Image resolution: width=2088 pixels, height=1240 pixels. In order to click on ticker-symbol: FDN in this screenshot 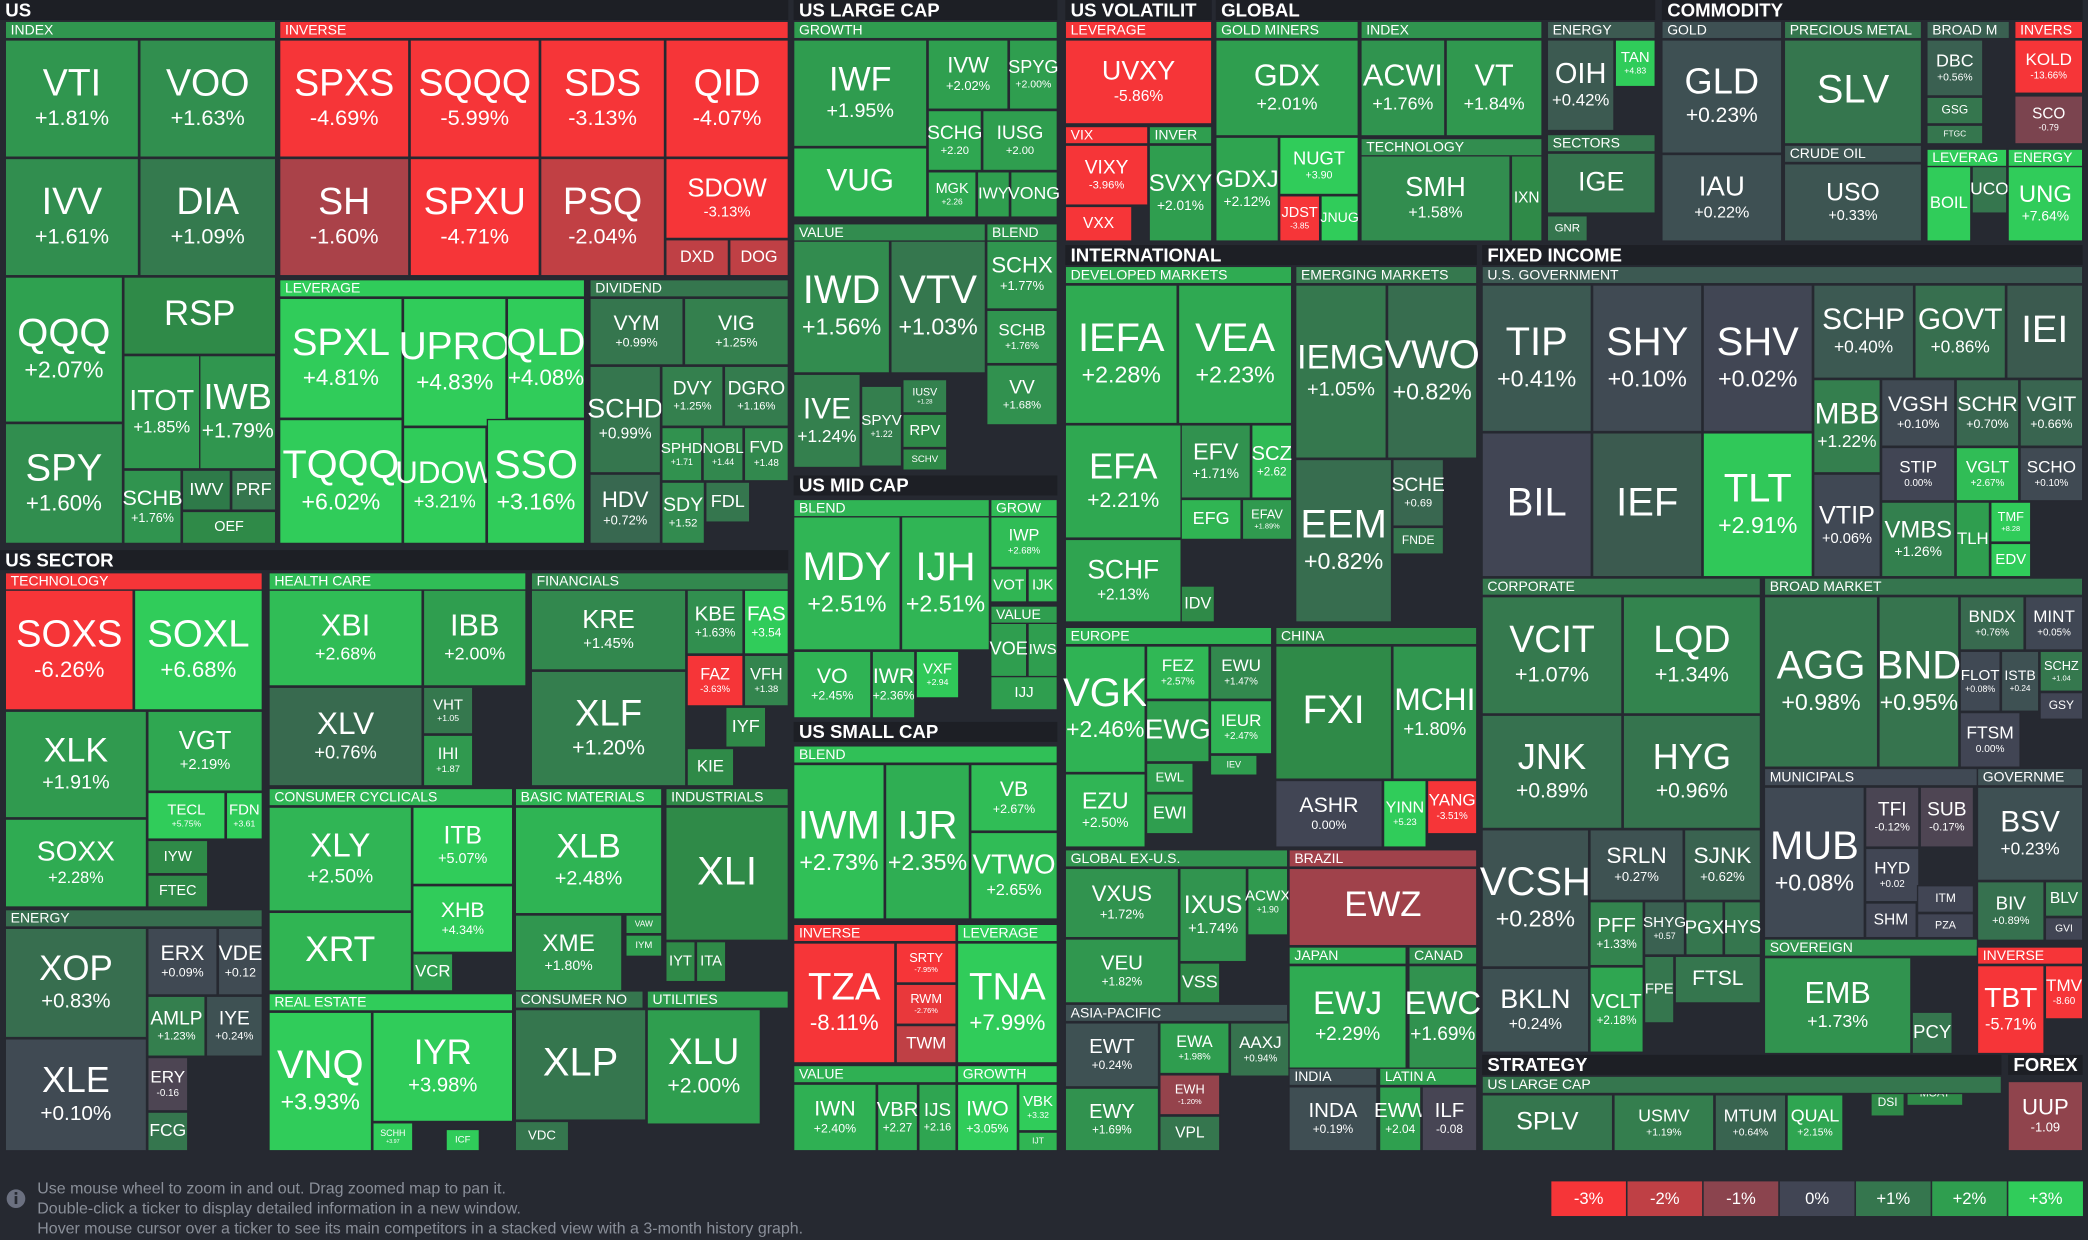, I will do `click(244, 811)`.